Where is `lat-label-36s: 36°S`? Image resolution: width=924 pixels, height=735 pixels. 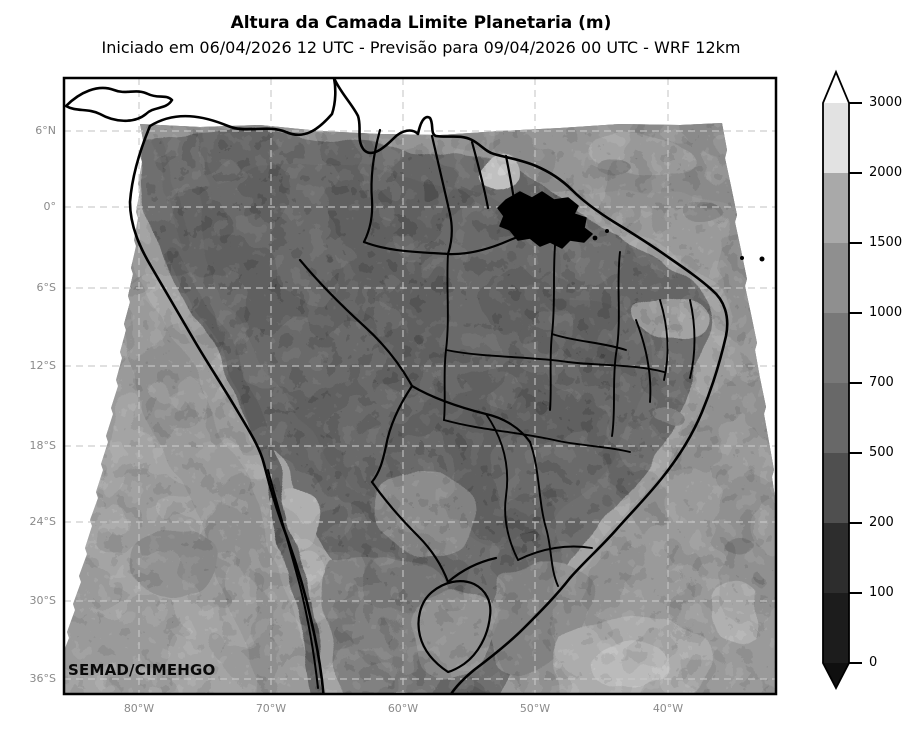
lat-label-36s: 36°S is located at coordinates (42, 678).